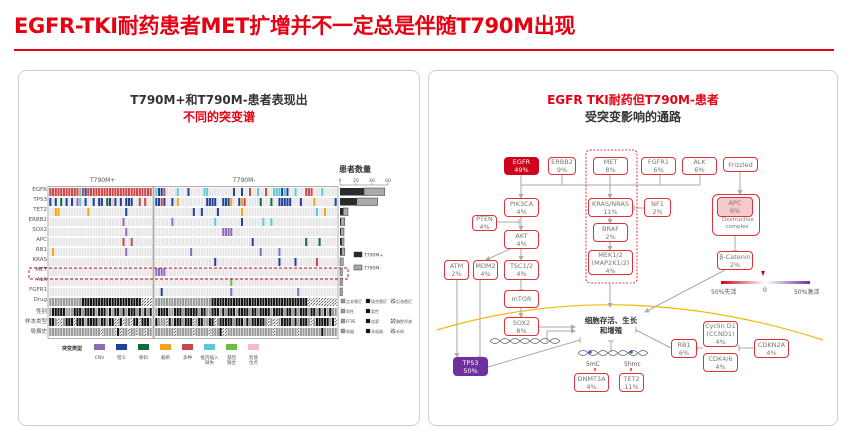 Image resolution: width=848 pixels, height=443 pixels. Describe the element at coordinates (38, 290) in the screenshot. I see `row-label: FGFR1` at that location.